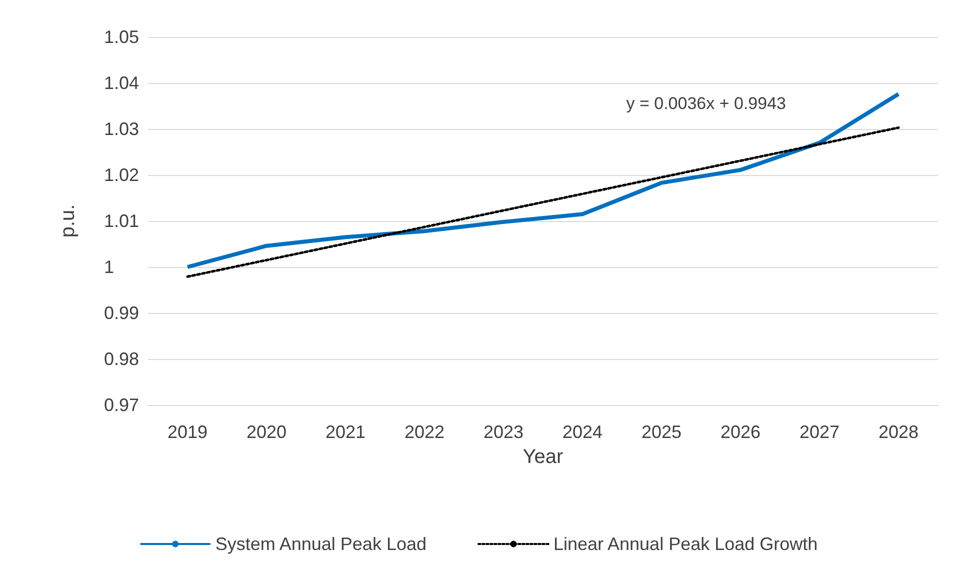 Image resolution: width=958 pixels, height=580 pixels. Describe the element at coordinates (122, 359) in the screenshot. I see `y-tick-label: 0.98` at that location.